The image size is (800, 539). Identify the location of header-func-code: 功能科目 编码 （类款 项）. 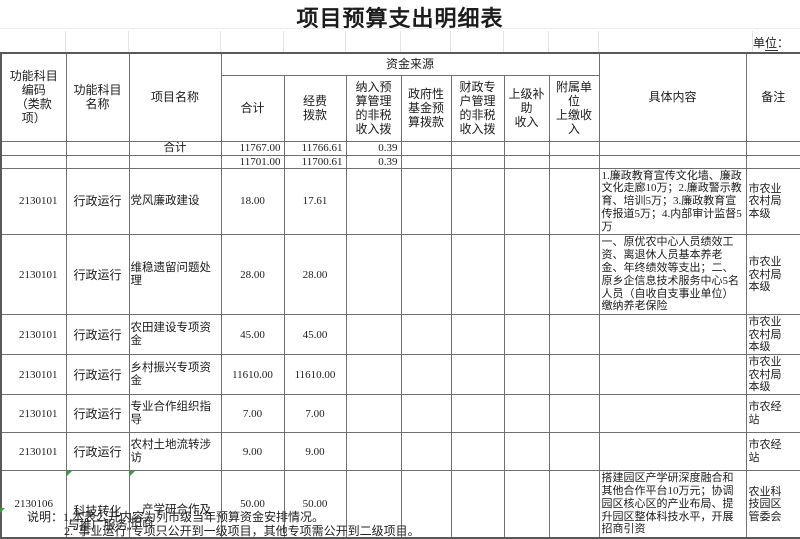
(33, 97).